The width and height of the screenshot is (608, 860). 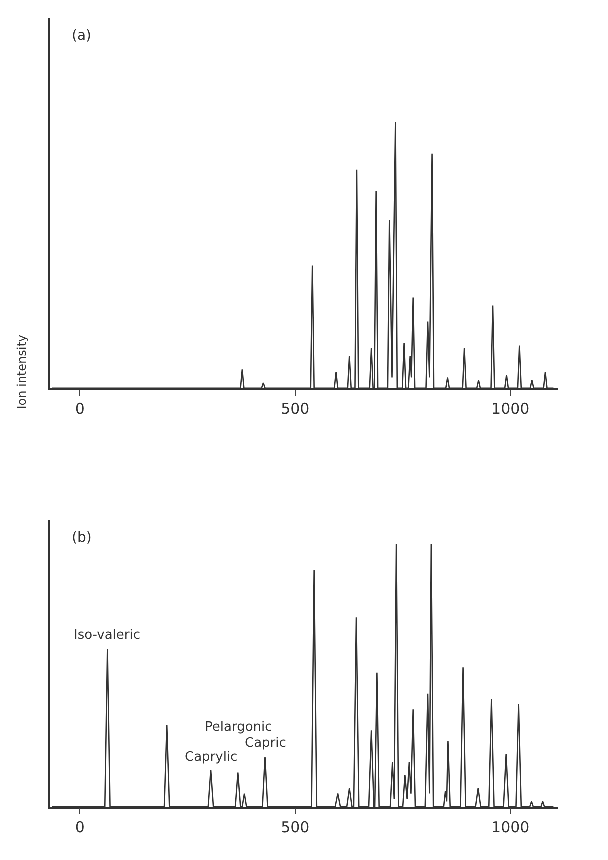 I want to click on annotation: Iso-valeric, so click(x=107, y=635).